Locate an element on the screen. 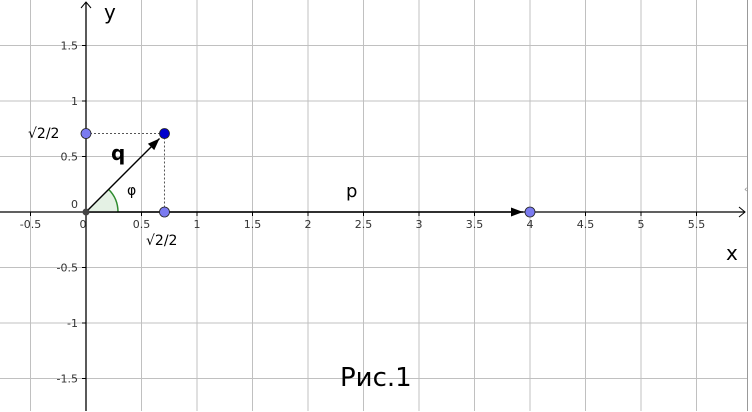  x-tick-label: 4.5 is located at coordinates (586, 224).